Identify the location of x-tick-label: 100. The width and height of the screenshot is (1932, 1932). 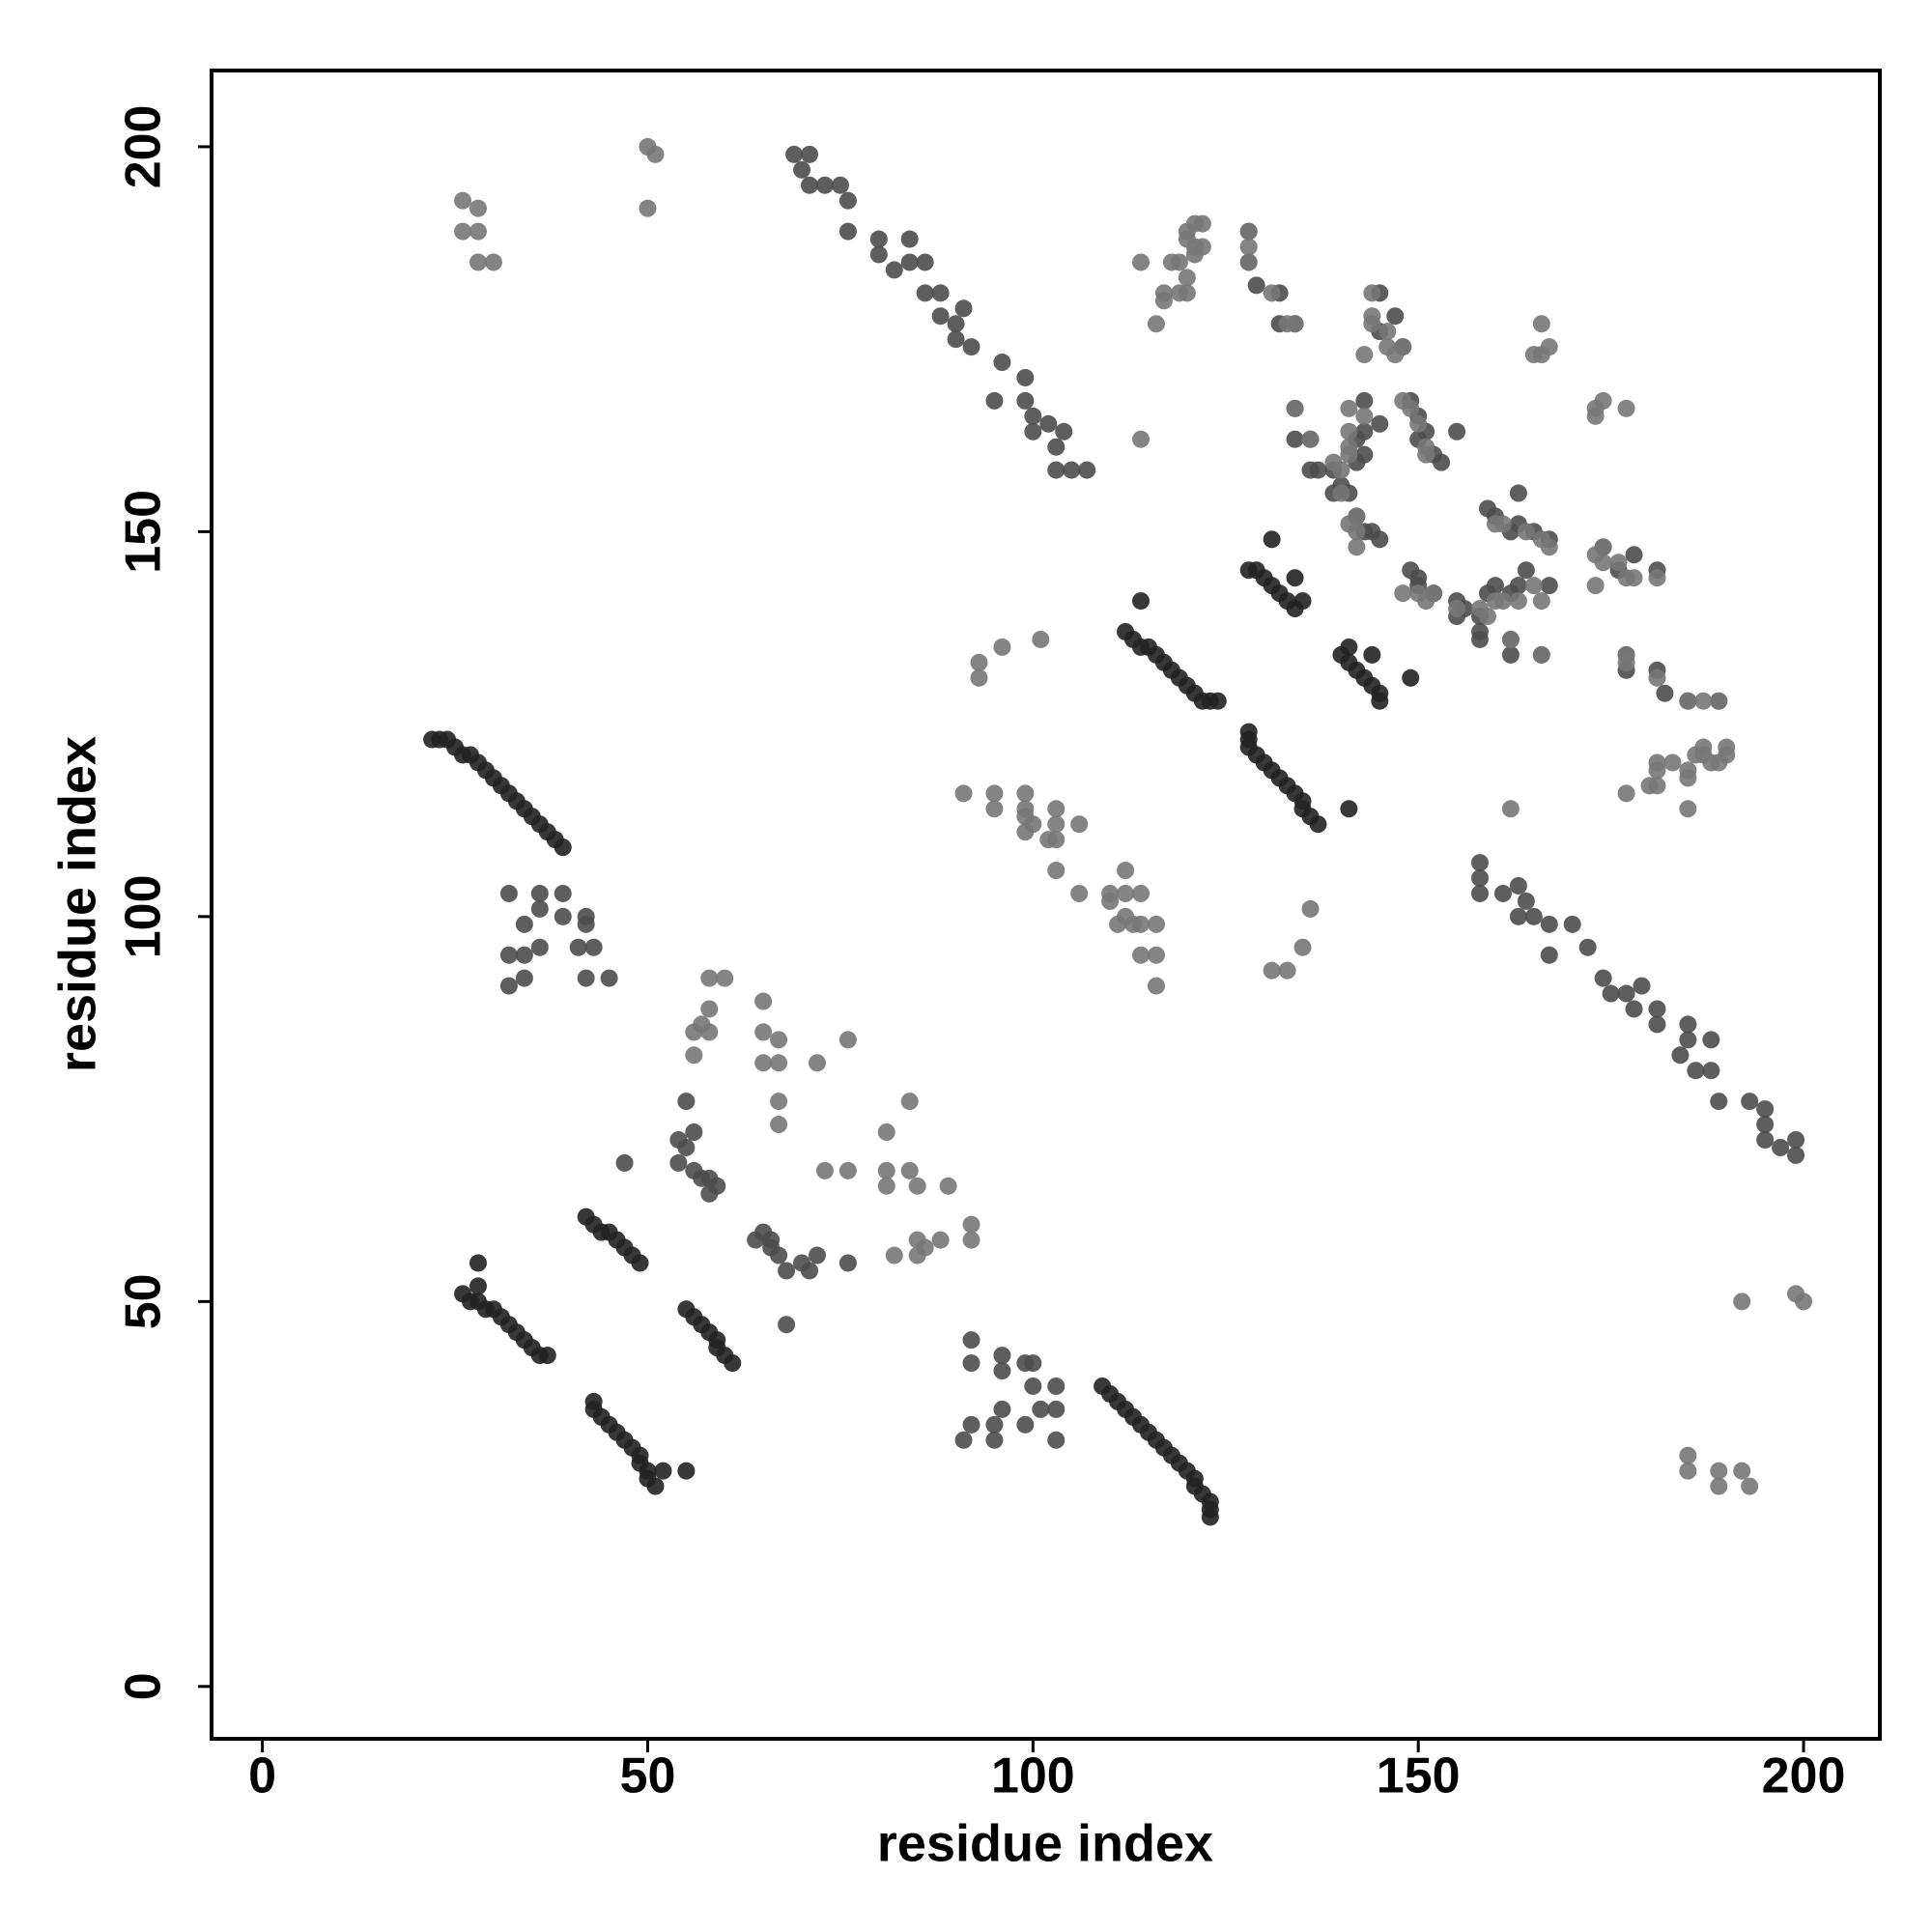
(1033, 1776).